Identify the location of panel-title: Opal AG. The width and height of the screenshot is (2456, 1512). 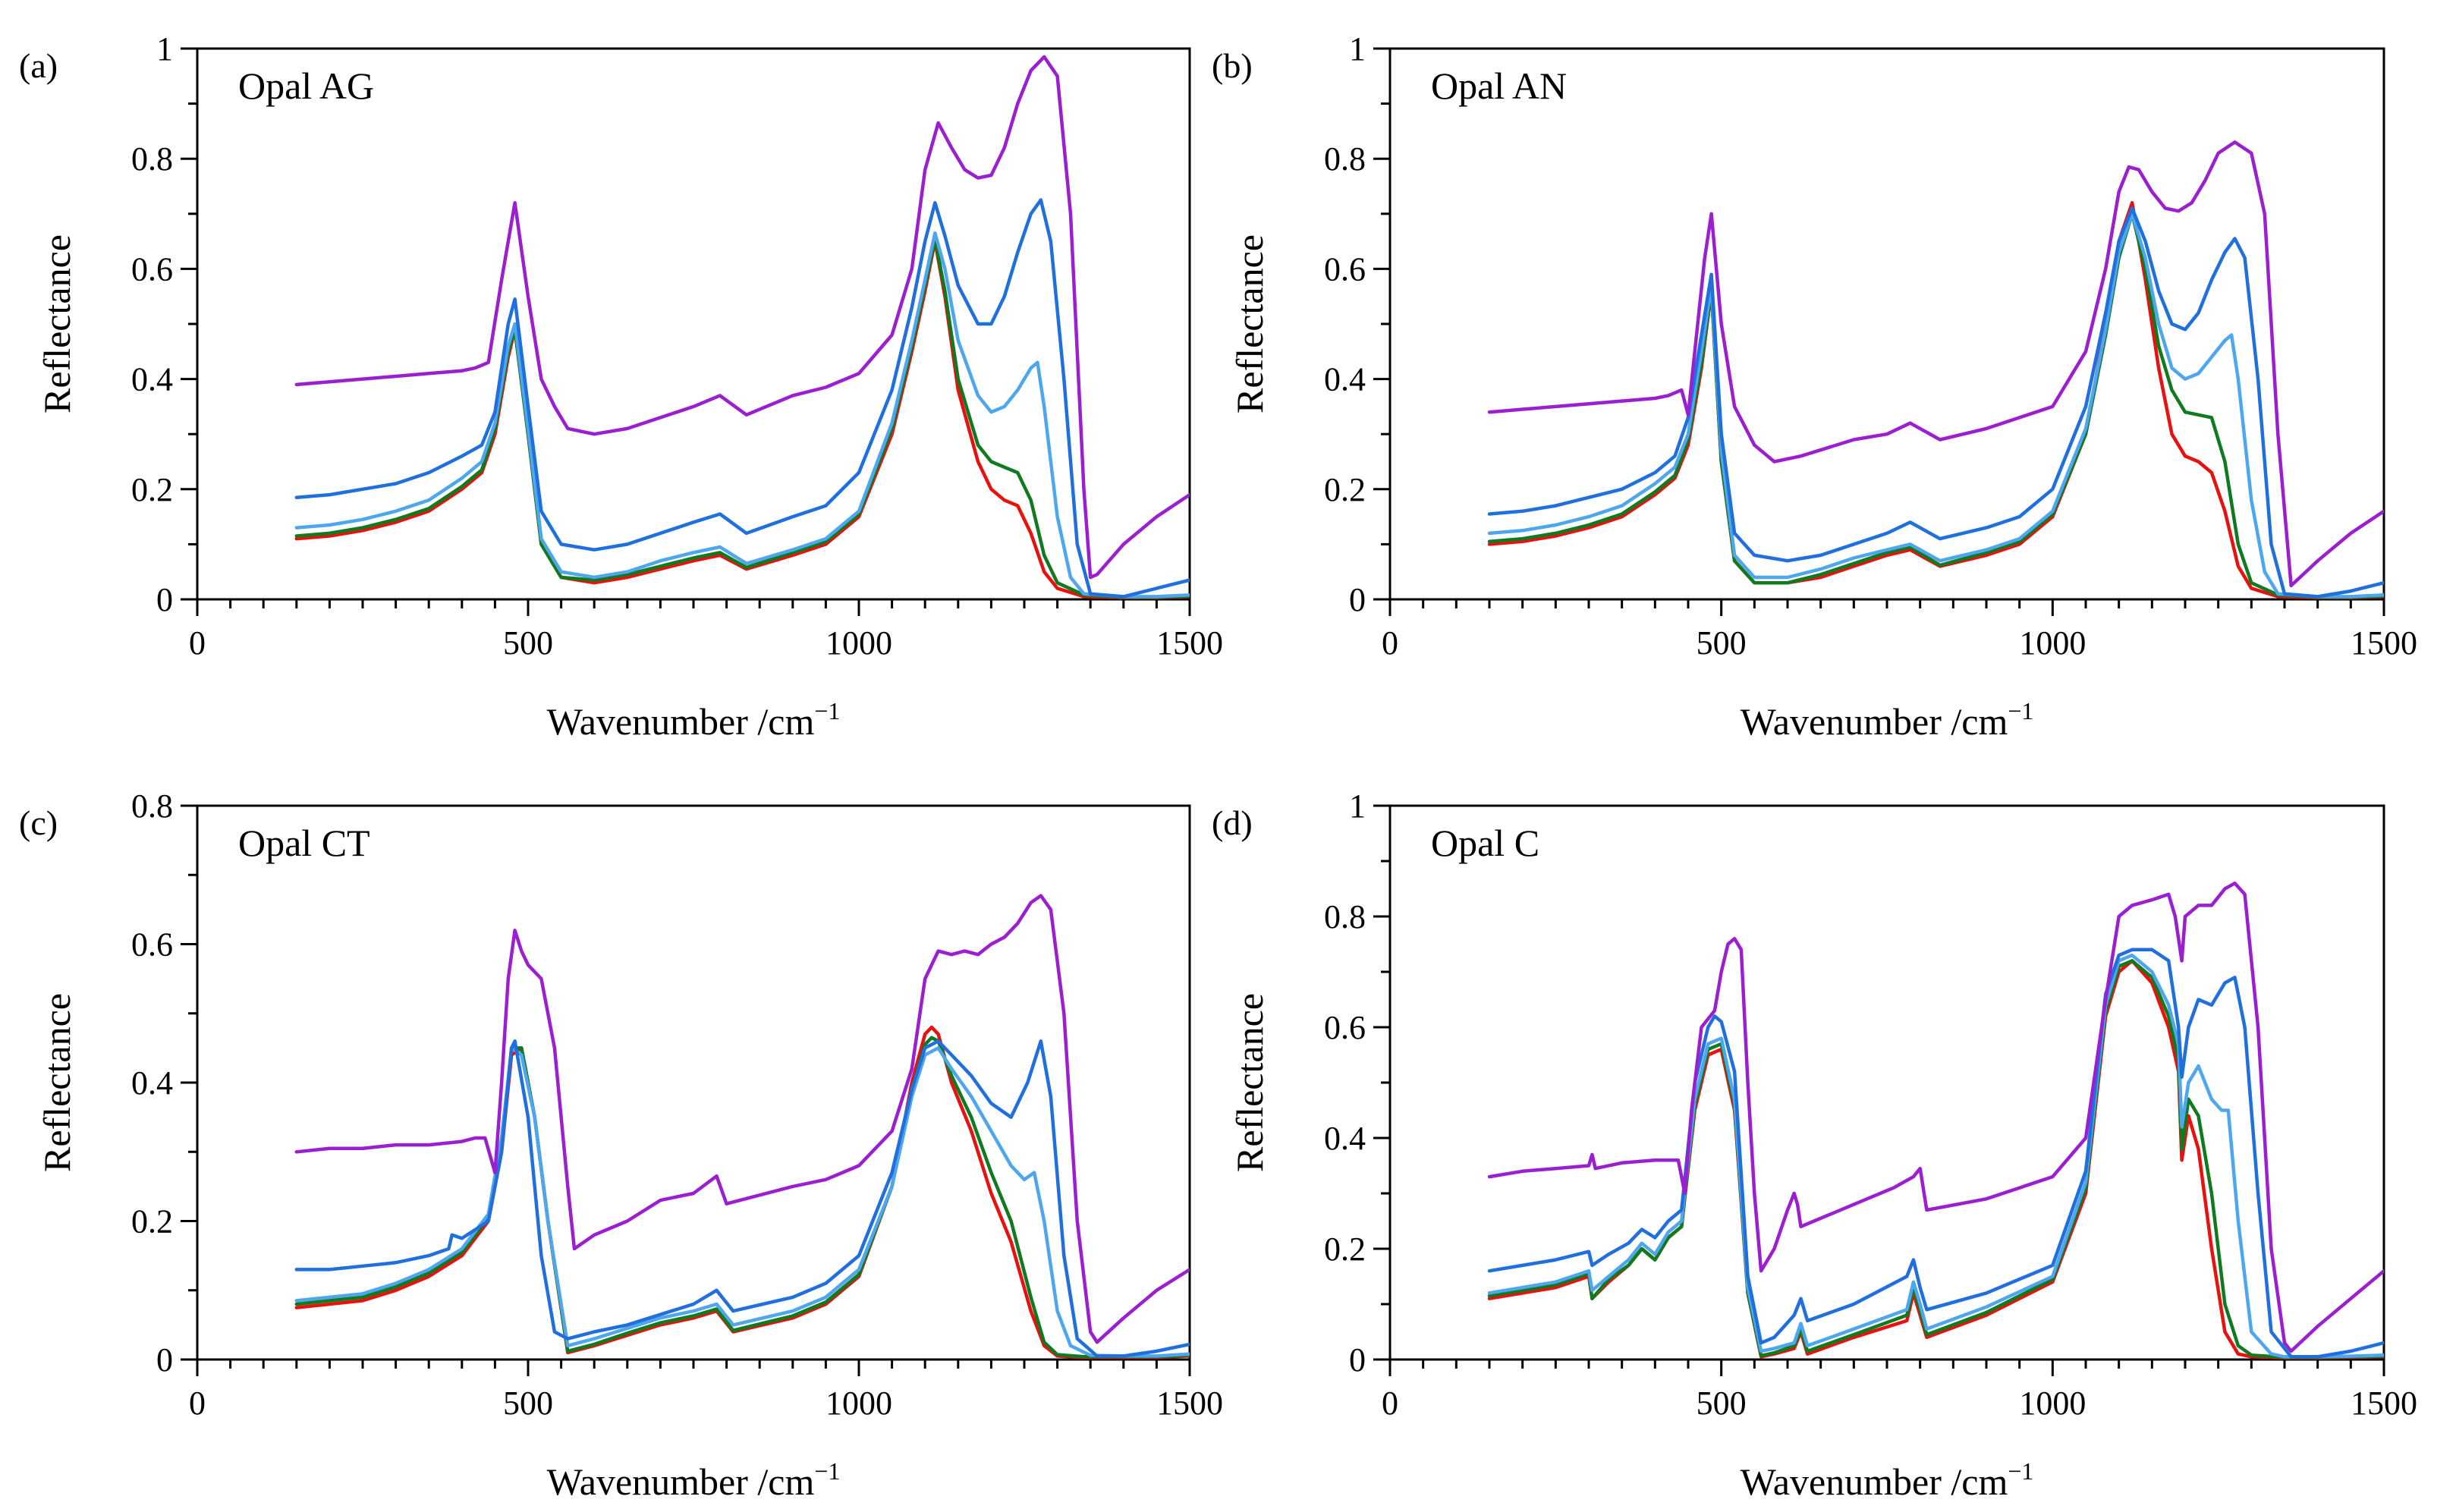
(306, 85).